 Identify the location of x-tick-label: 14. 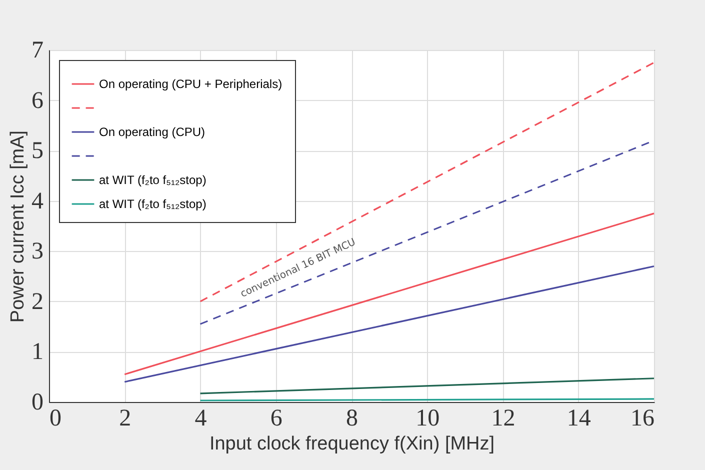
(578, 419).